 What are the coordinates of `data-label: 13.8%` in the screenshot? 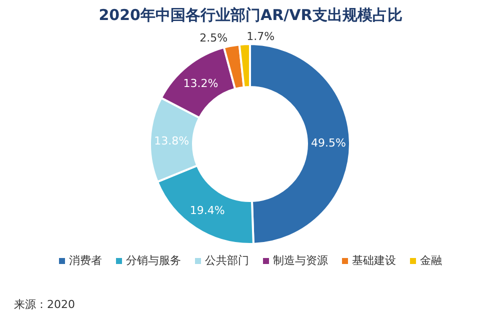 It's located at (172, 141).